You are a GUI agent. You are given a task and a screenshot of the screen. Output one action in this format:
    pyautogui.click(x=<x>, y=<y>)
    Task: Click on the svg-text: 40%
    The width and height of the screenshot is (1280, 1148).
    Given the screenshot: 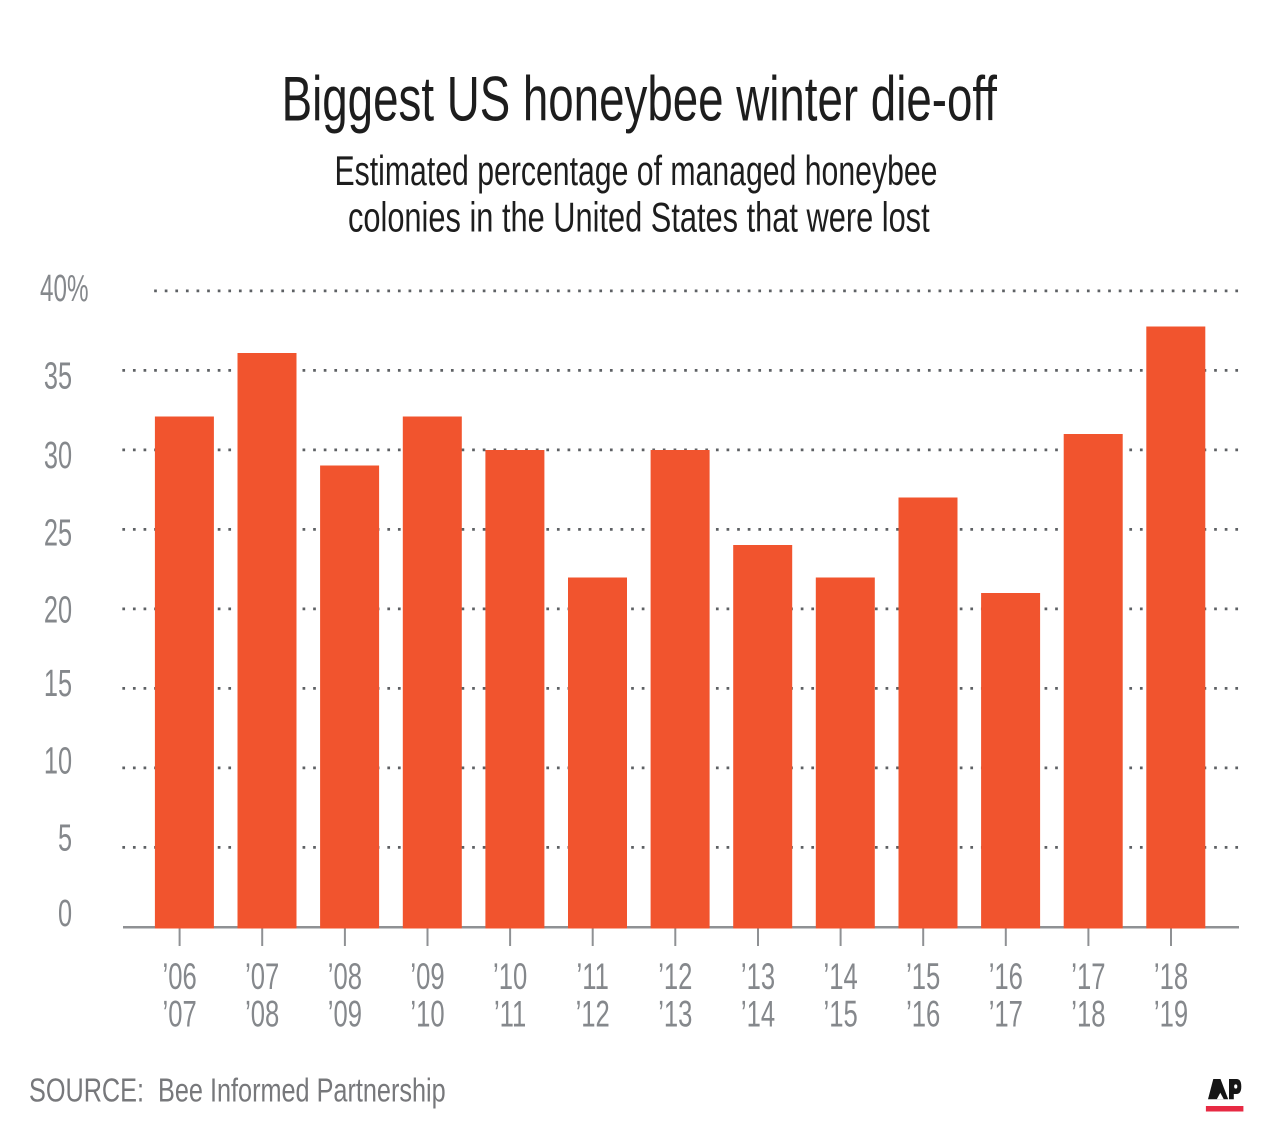 What is the action you would take?
    pyautogui.click(x=64, y=287)
    